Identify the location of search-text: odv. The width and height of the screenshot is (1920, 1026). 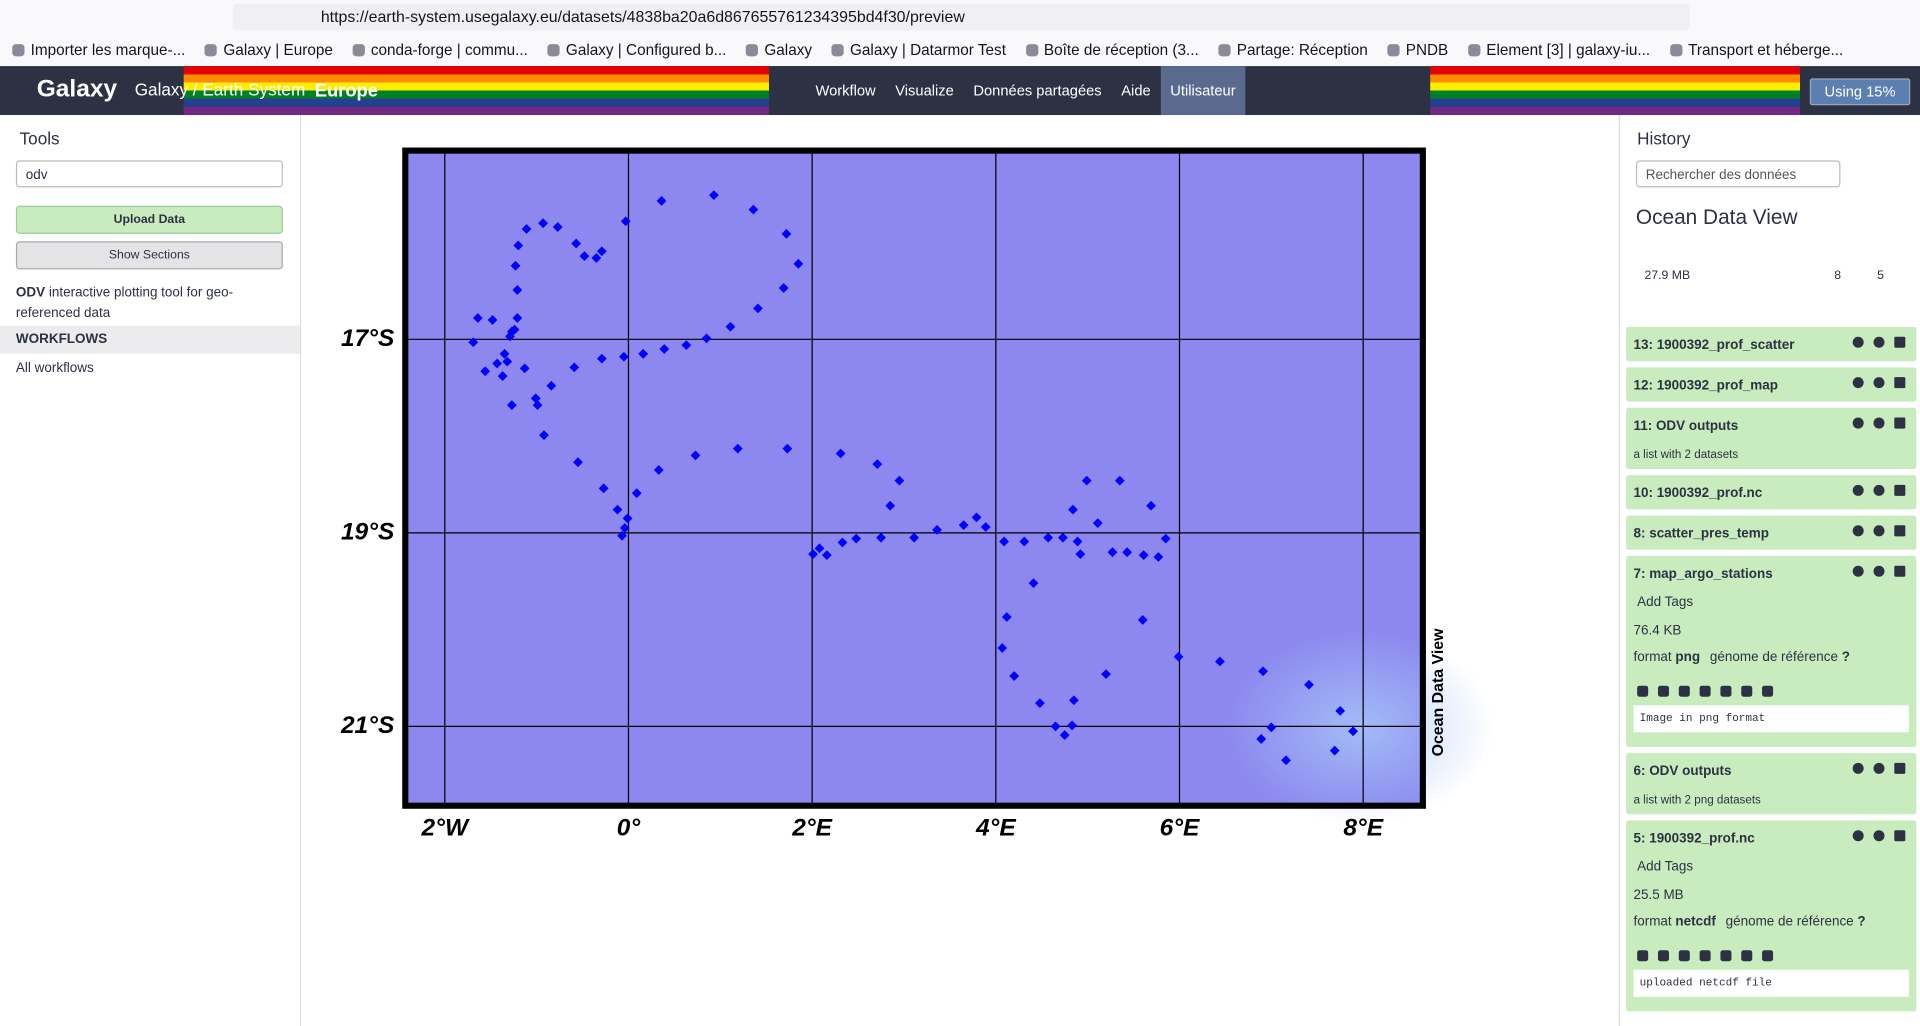
(36, 175).